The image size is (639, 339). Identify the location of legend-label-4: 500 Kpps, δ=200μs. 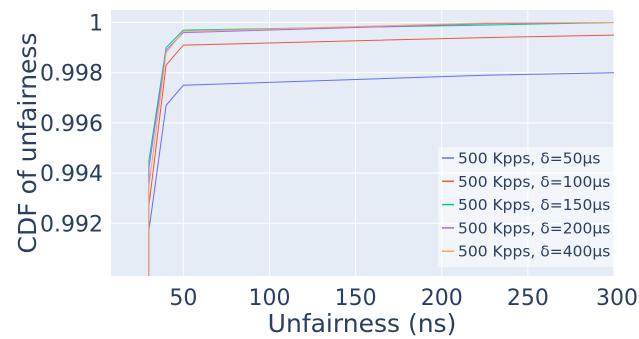
(534, 228).